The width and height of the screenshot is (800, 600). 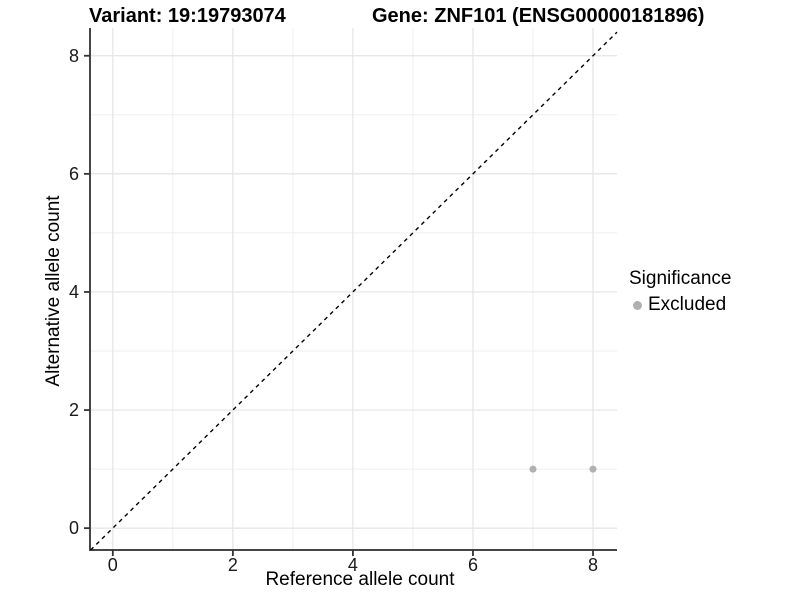 What do you see at coordinates (360, 579) in the screenshot?
I see `x-axis-title: Reference allele count` at bounding box center [360, 579].